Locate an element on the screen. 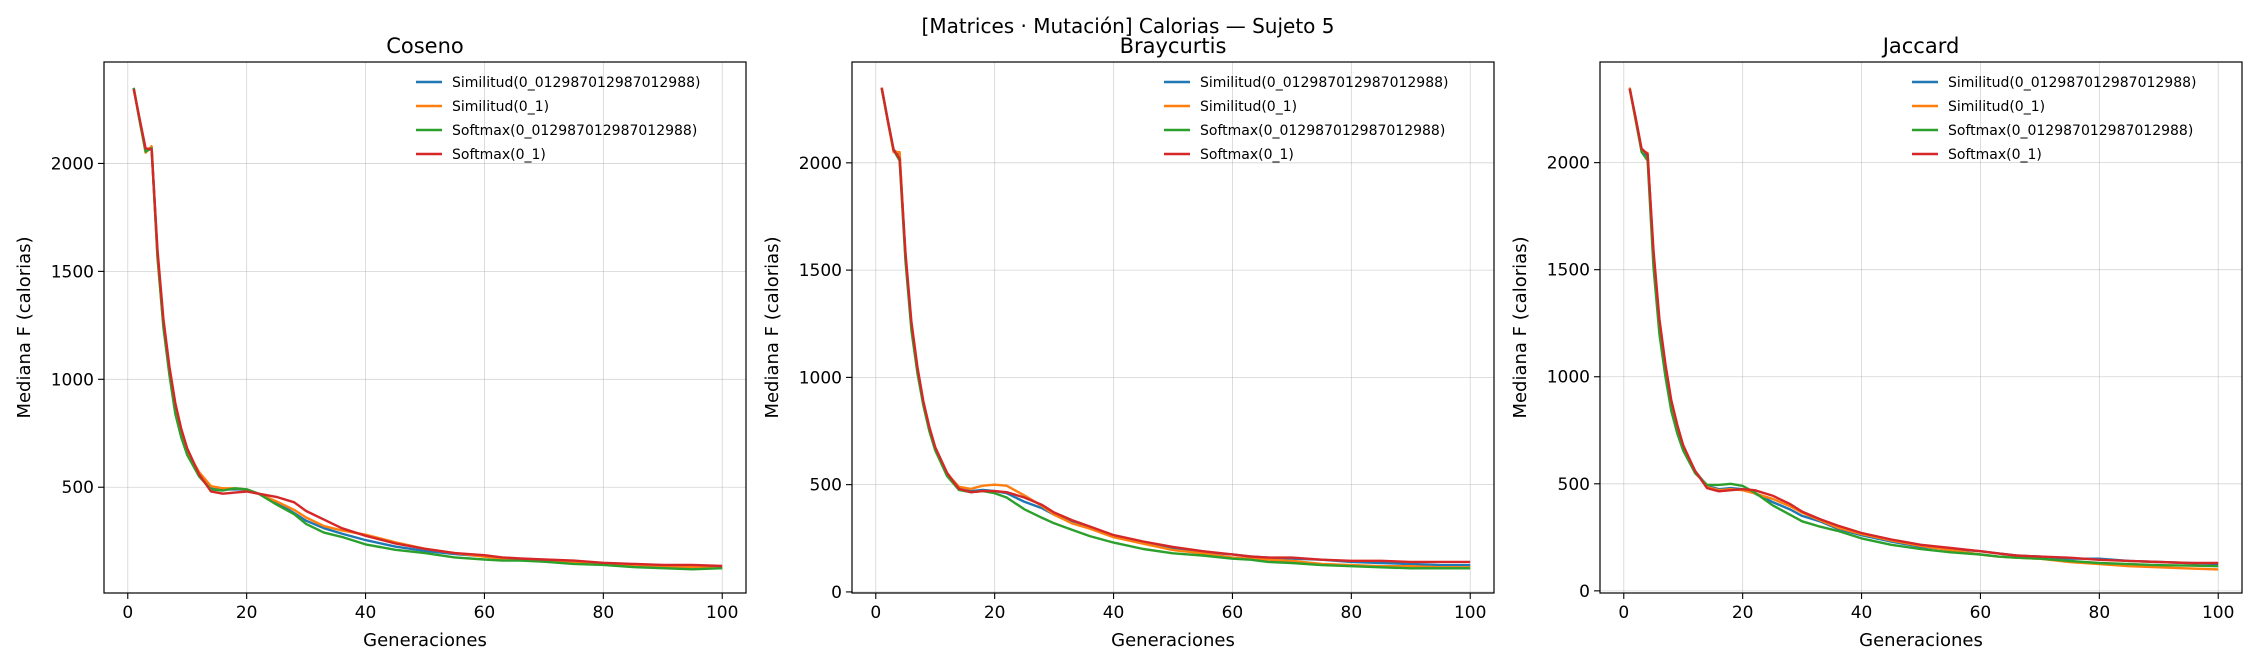 The image size is (2256, 664). panel-title: Coseno is located at coordinates (425, 46).